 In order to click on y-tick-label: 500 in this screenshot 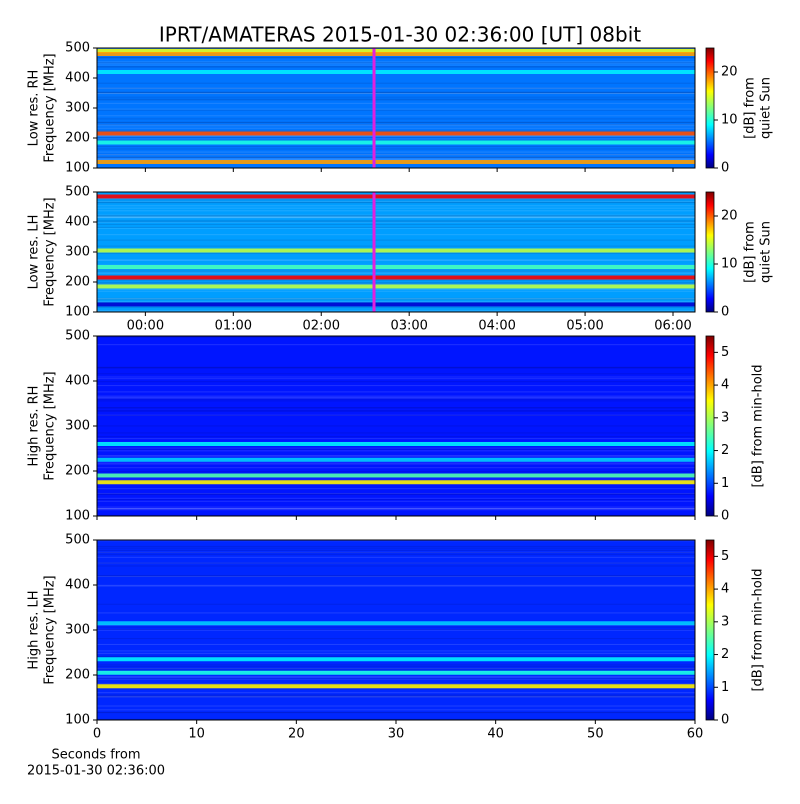, I will do `click(77, 336)`.